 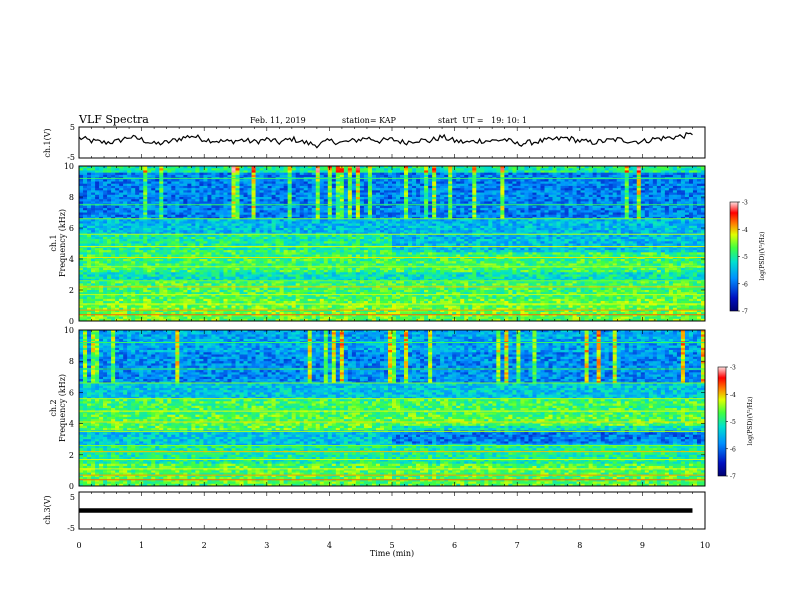 I want to click on x-tick-label: 9, so click(x=642, y=545).